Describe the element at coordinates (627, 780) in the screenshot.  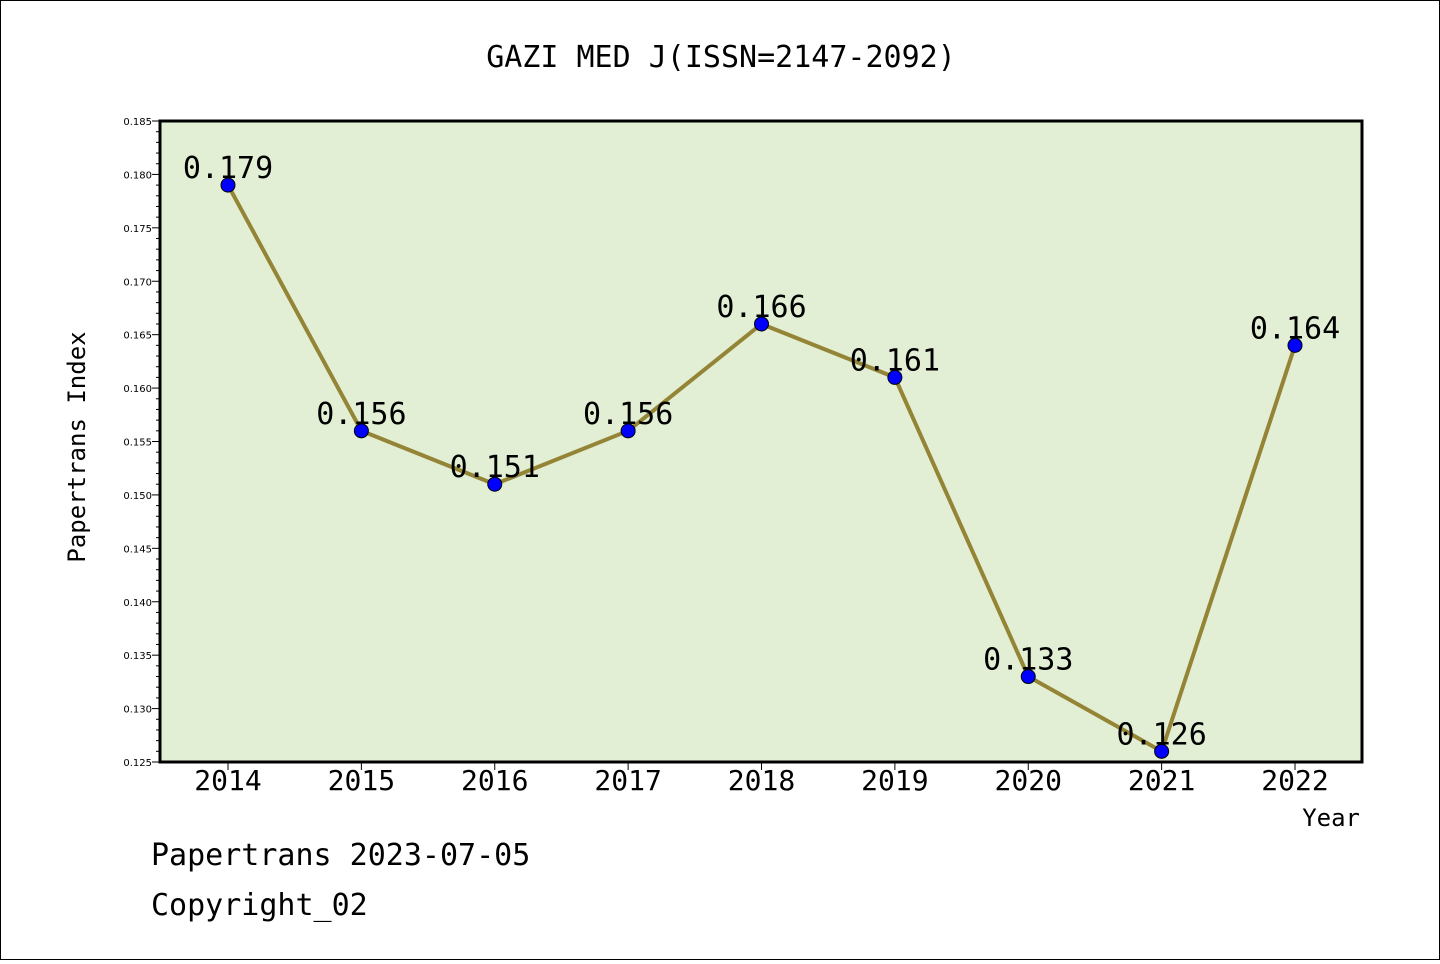
I see `x-tick-label: 2017` at that location.